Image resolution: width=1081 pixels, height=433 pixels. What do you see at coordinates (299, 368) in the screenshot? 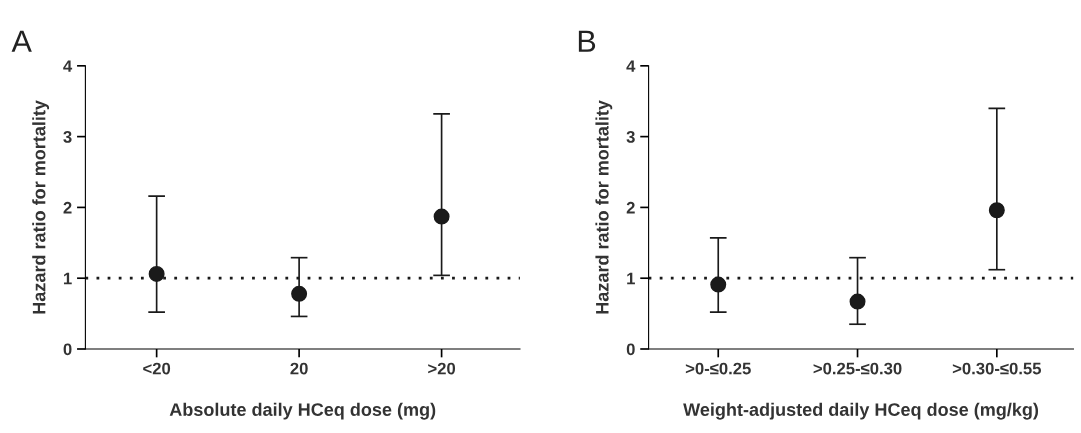
I see `x-tick-label: 20` at bounding box center [299, 368].